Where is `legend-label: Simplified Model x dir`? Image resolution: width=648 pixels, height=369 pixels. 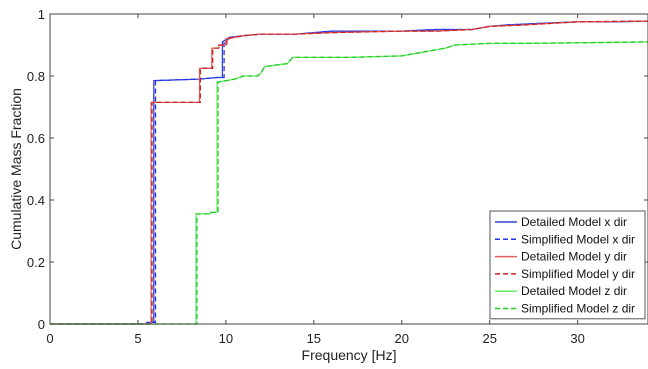 legend-label: Simplified Model x dir is located at coordinates (578, 239).